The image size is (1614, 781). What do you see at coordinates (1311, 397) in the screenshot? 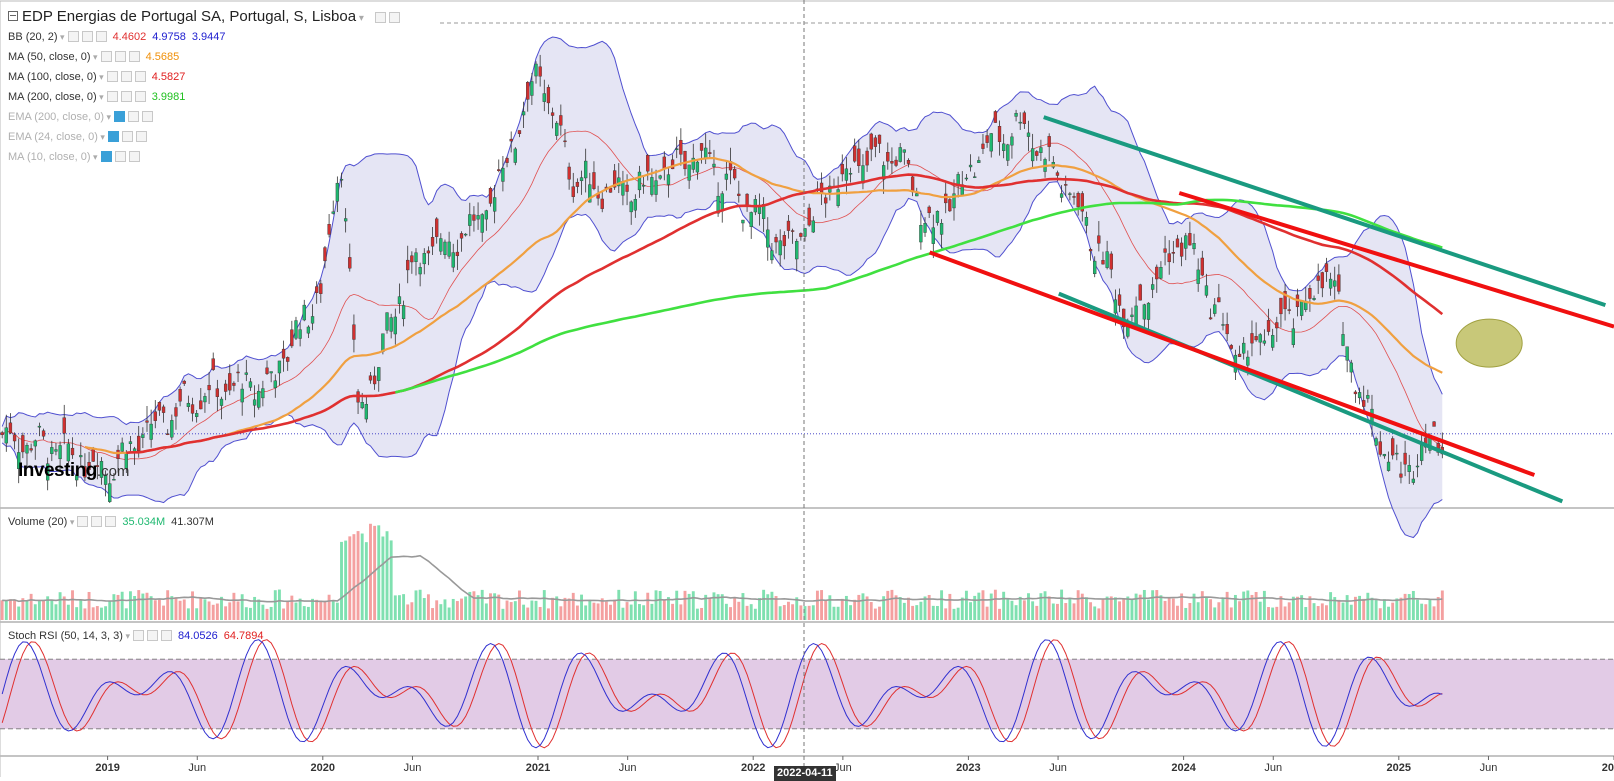
I see `teal-channel-lower` at bounding box center [1311, 397].